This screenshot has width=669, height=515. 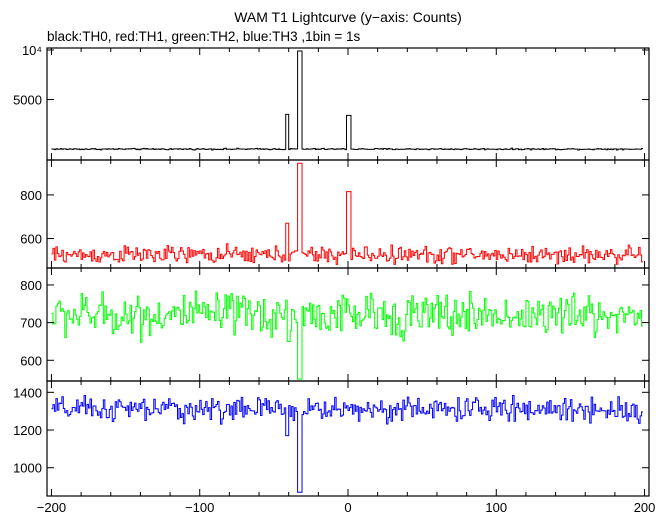 I want to click on x-axis: −200 −100 0 100 200, so click(x=346, y=507).